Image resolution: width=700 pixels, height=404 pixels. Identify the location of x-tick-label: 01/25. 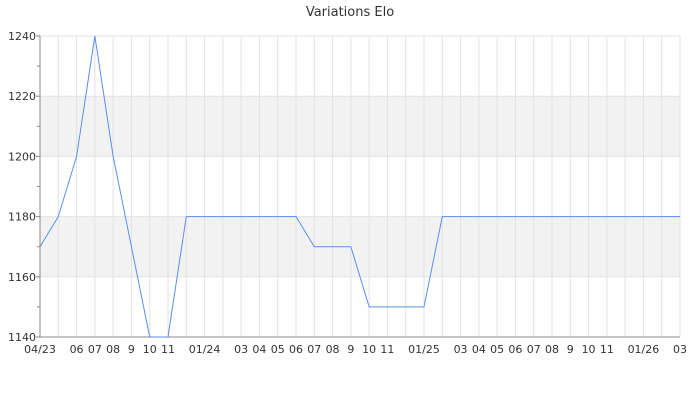
(424, 349).